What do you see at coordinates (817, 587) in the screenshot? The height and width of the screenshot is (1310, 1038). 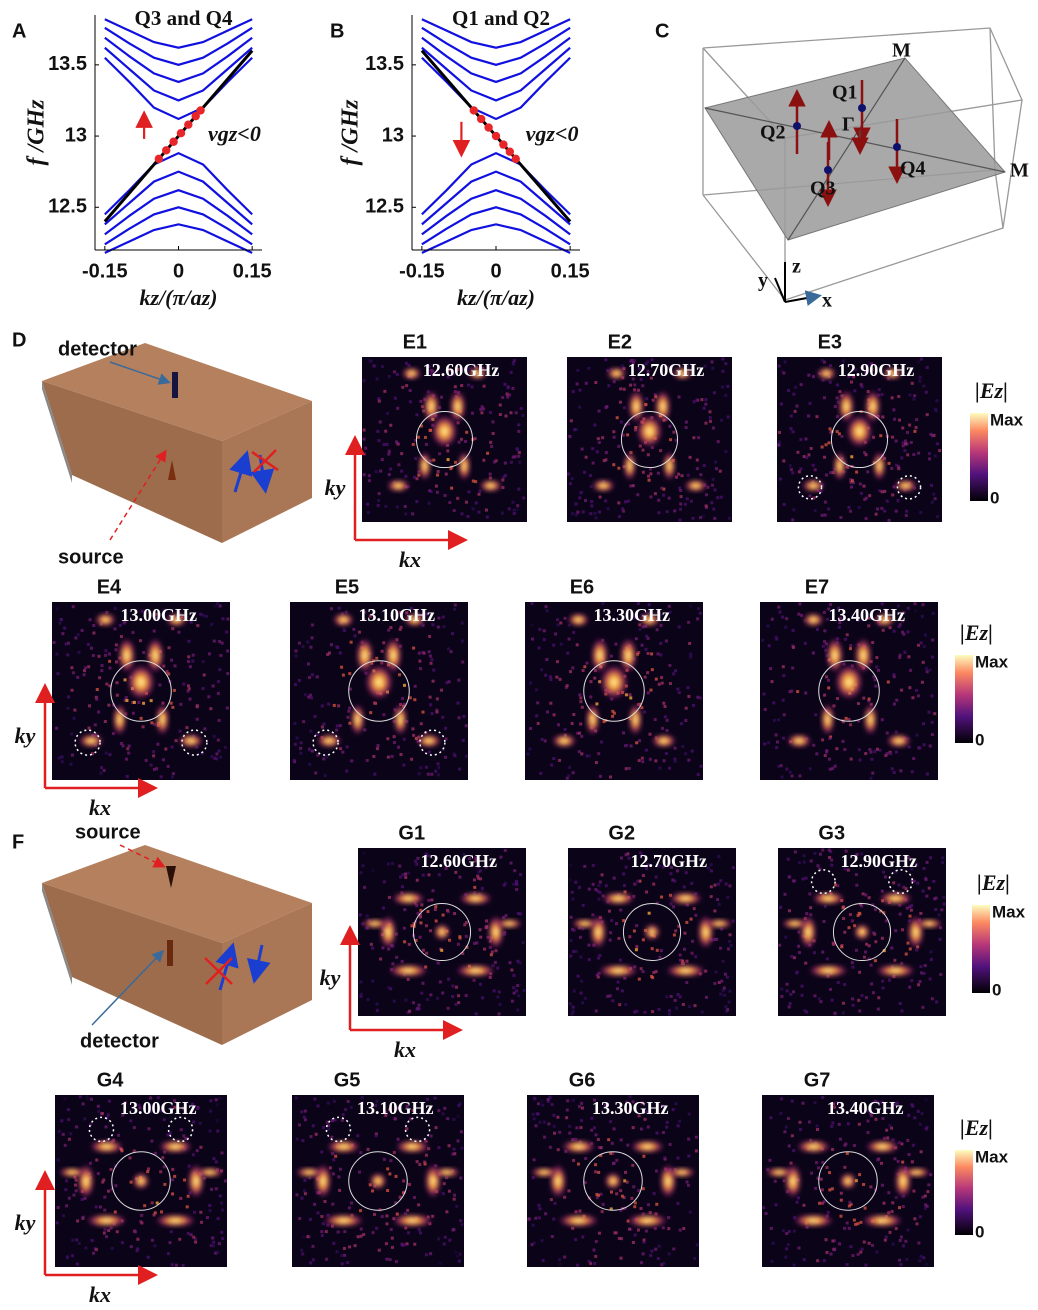 I see `map-label: E7` at bounding box center [817, 587].